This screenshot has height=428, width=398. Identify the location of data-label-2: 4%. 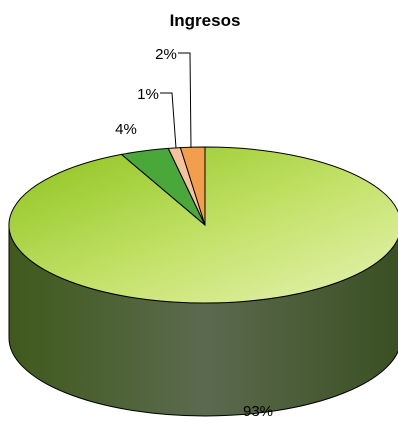
(126, 129).